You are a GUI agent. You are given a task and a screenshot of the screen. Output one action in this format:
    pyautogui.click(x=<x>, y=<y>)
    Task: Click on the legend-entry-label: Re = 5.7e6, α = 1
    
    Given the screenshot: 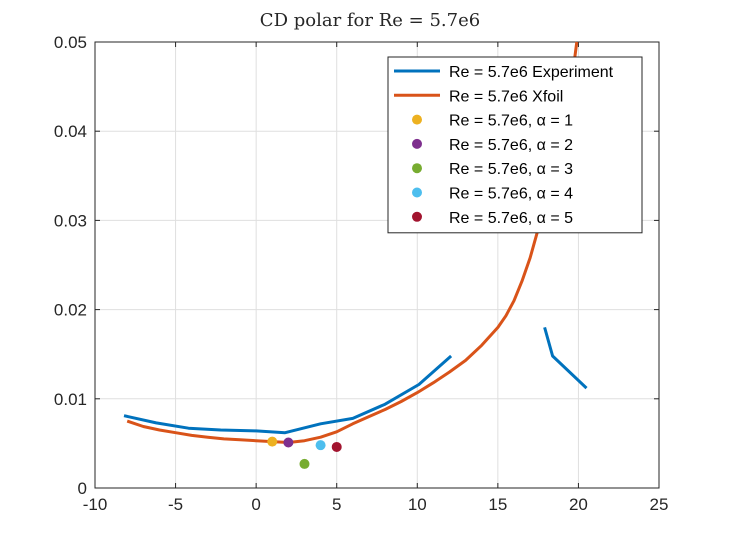 What is the action you would take?
    pyautogui.click(x=511, y=121)
    